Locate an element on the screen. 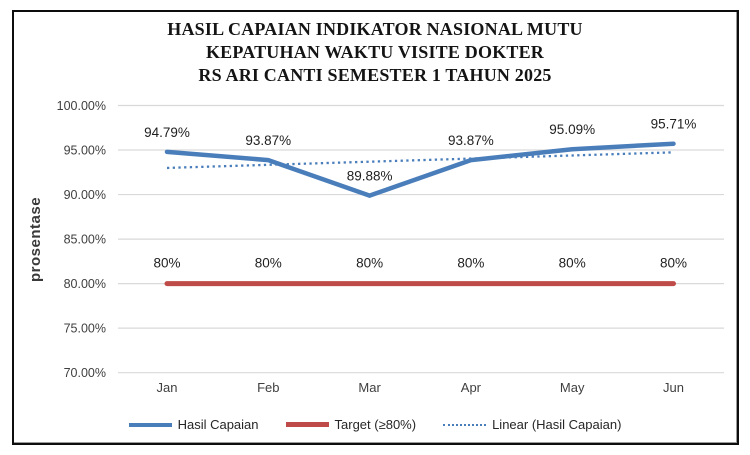  x-tick-label: Jun is located at coordinates (673, 387).